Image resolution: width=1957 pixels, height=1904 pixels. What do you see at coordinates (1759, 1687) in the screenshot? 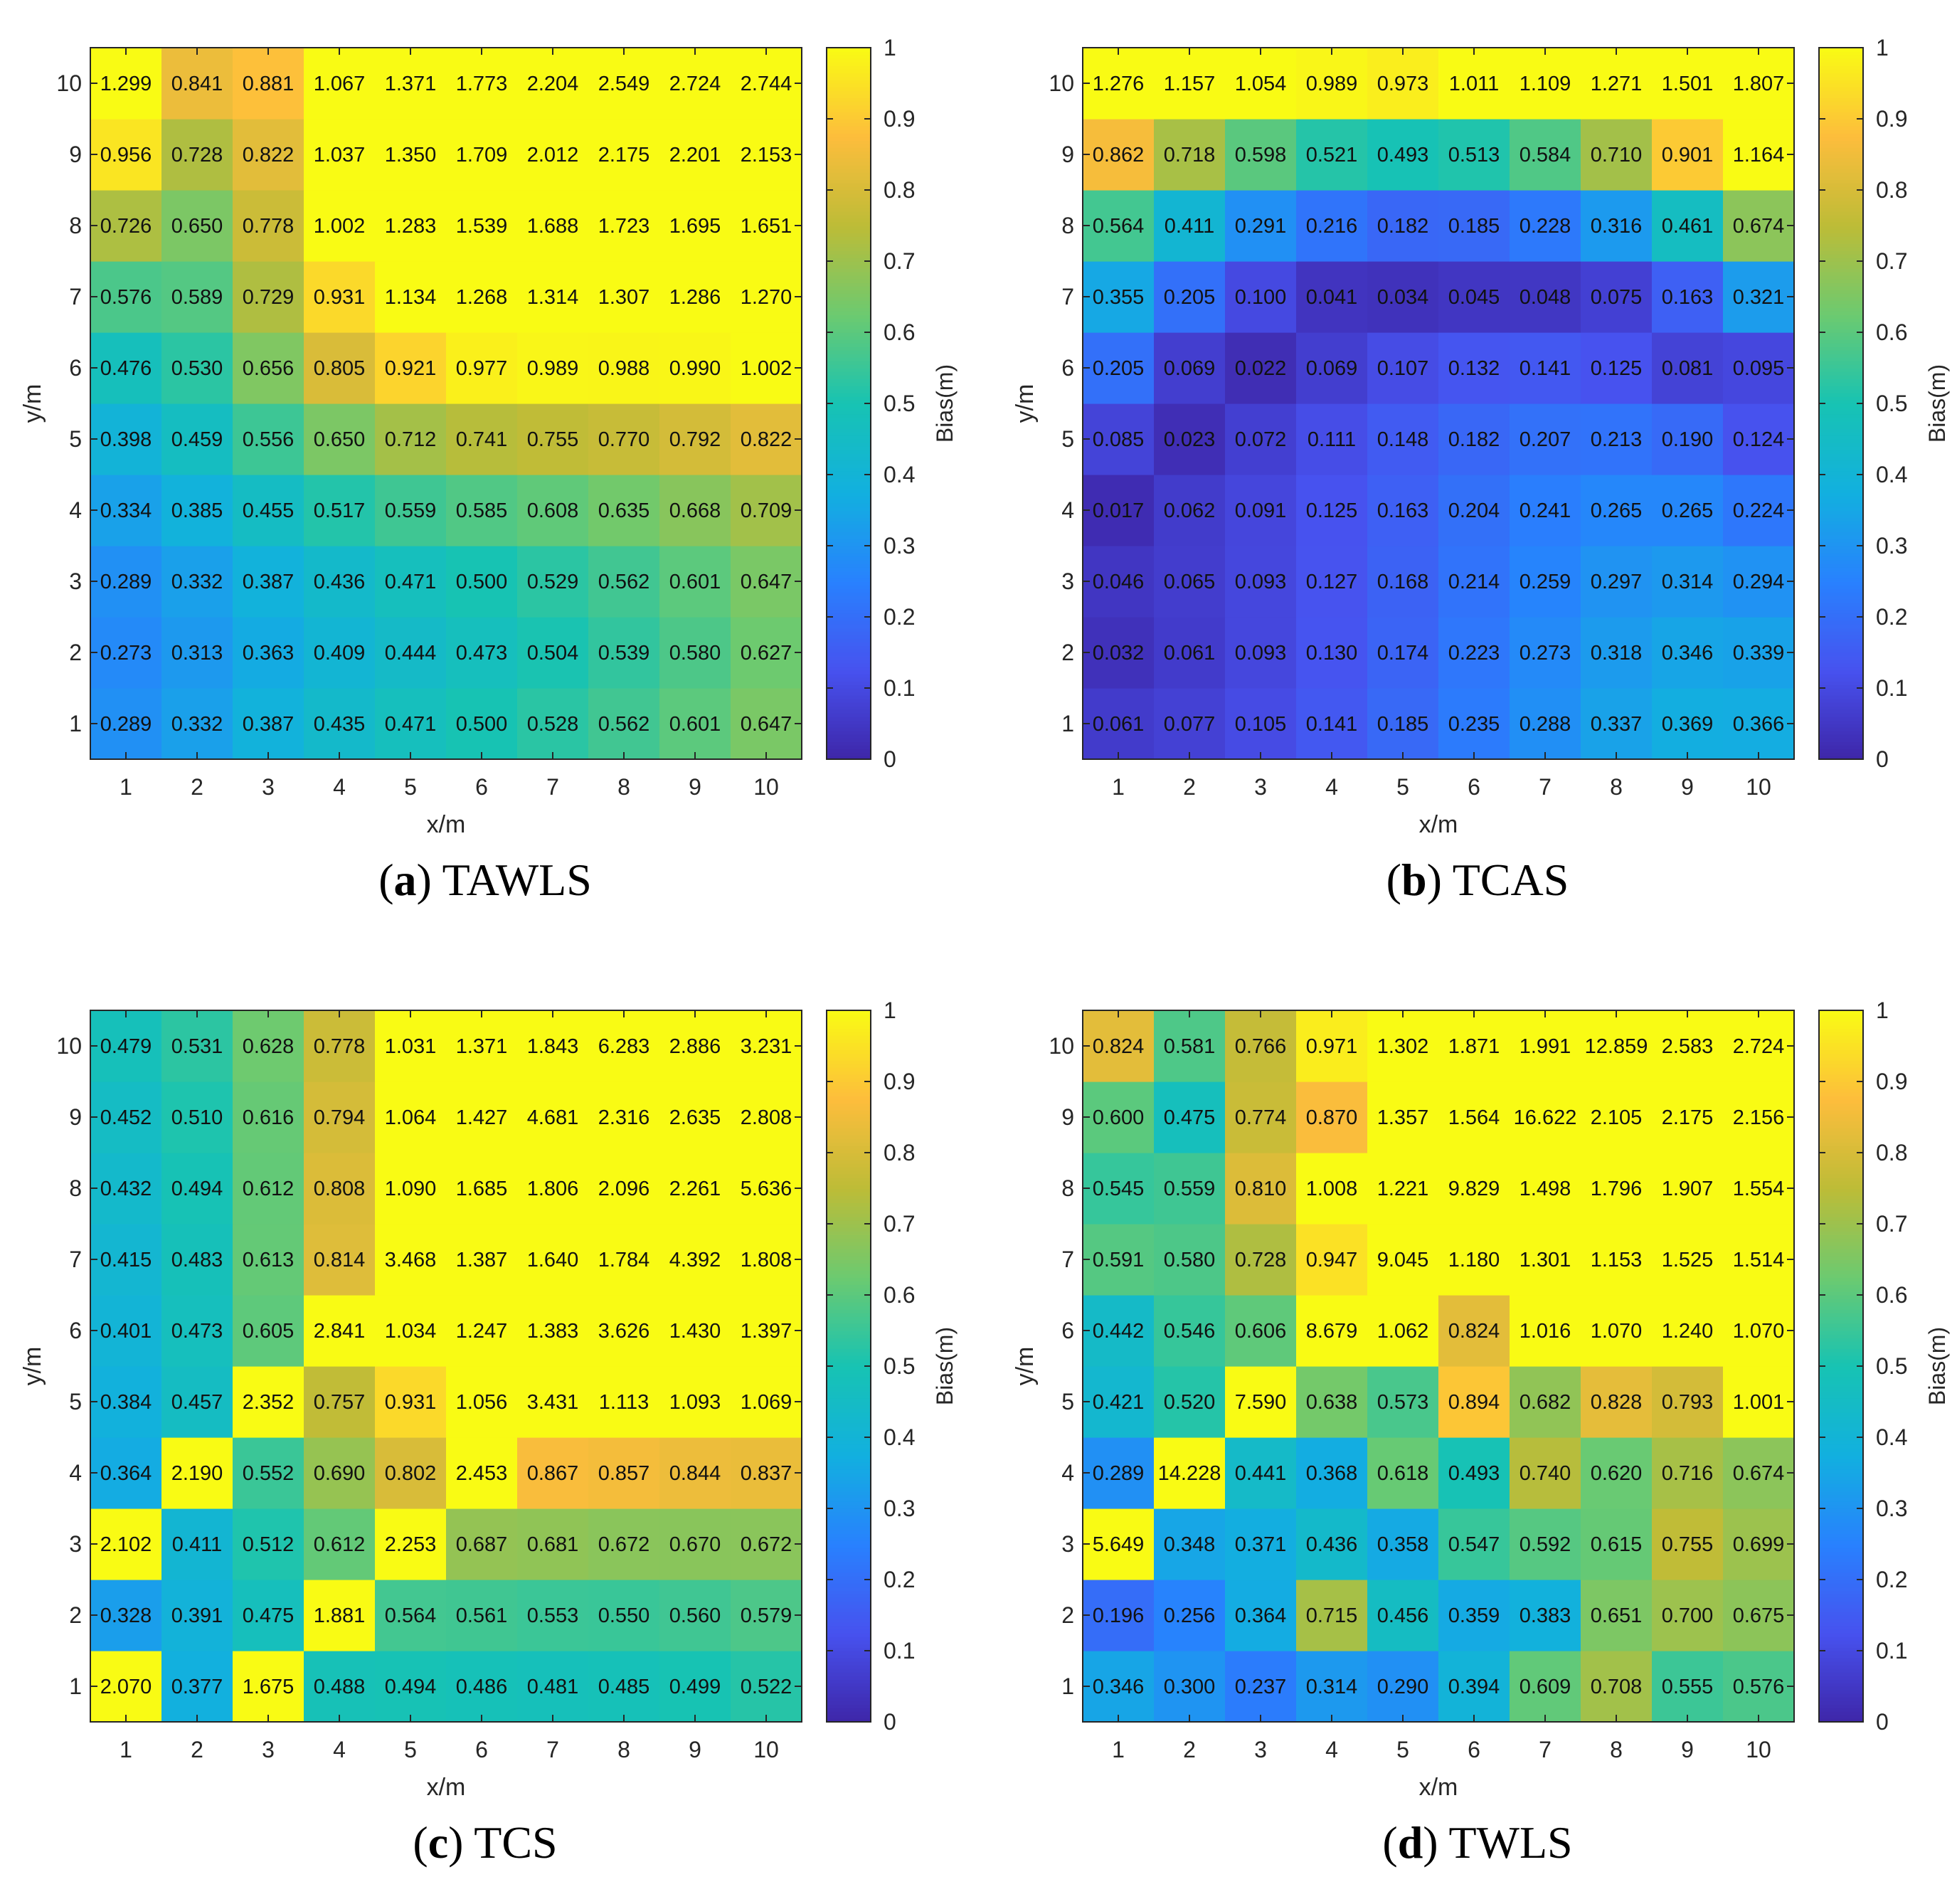
I see `cell-value-label: 0.576` at bounding box center [1759, 1687].